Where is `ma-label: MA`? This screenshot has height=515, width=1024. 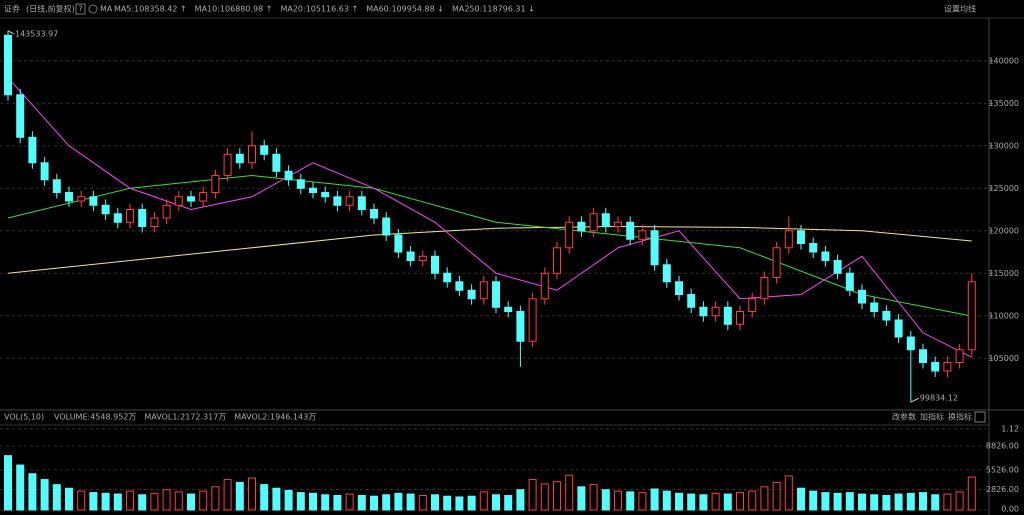 ma-label: MA is located at coordinates (106, 9).